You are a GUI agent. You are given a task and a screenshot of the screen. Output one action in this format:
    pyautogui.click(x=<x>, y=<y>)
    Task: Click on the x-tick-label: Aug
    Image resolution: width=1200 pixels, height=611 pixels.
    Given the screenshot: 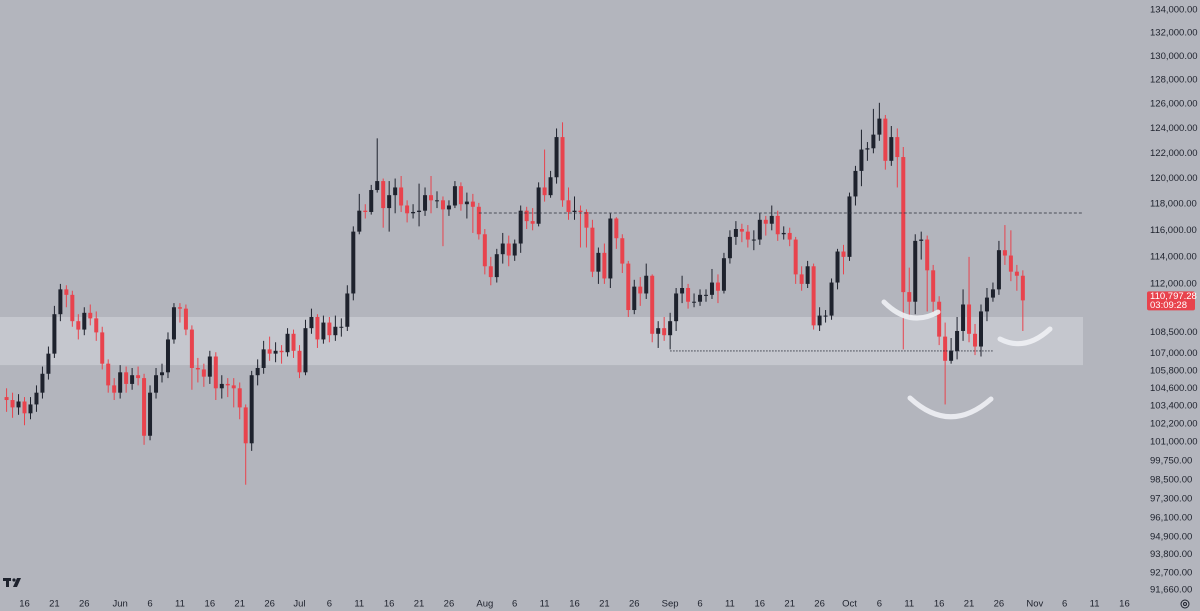 What is the action you would take?
    pyautogui.click(x=484, y=604)
    